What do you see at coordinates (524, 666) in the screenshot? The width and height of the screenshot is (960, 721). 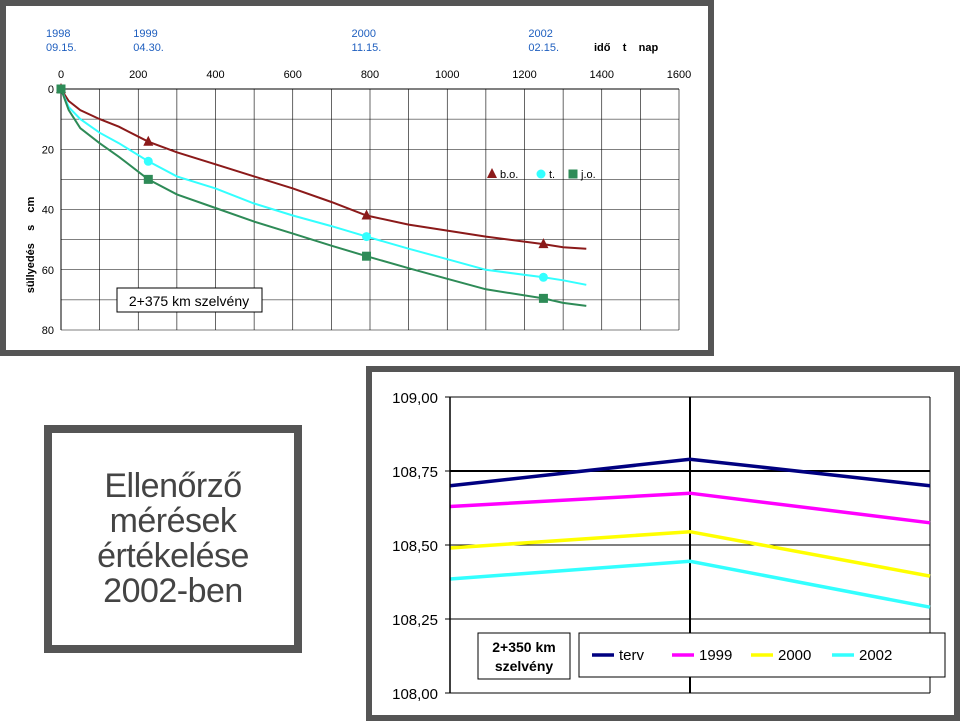 I see `chart-label-line: szelvény` at bounding box center [524, 666].